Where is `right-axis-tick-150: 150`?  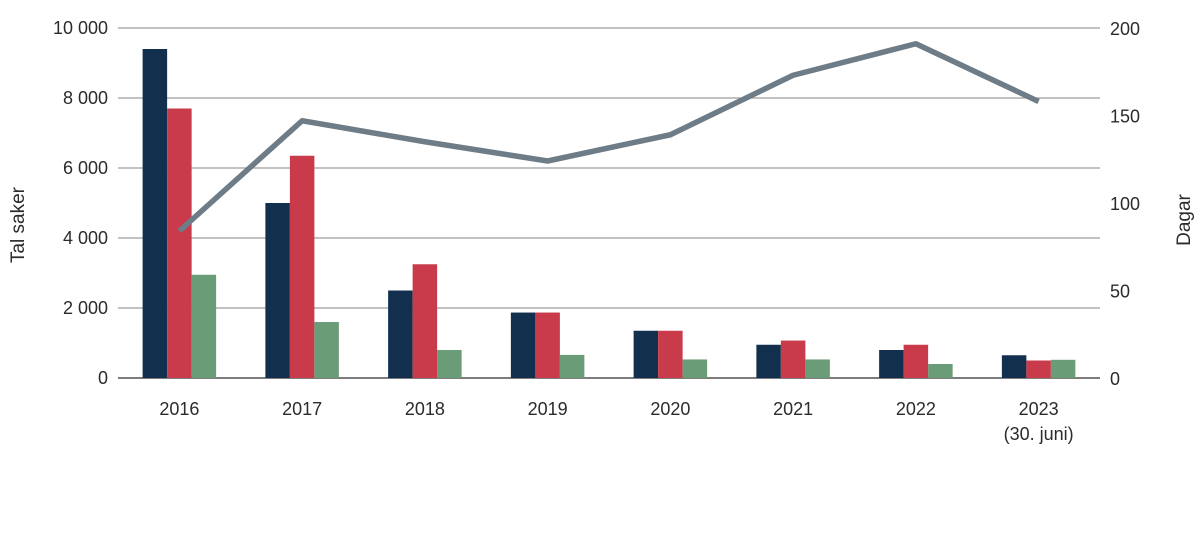 right-axis-tick-150: 150 is located at coordinates (1125, 117).